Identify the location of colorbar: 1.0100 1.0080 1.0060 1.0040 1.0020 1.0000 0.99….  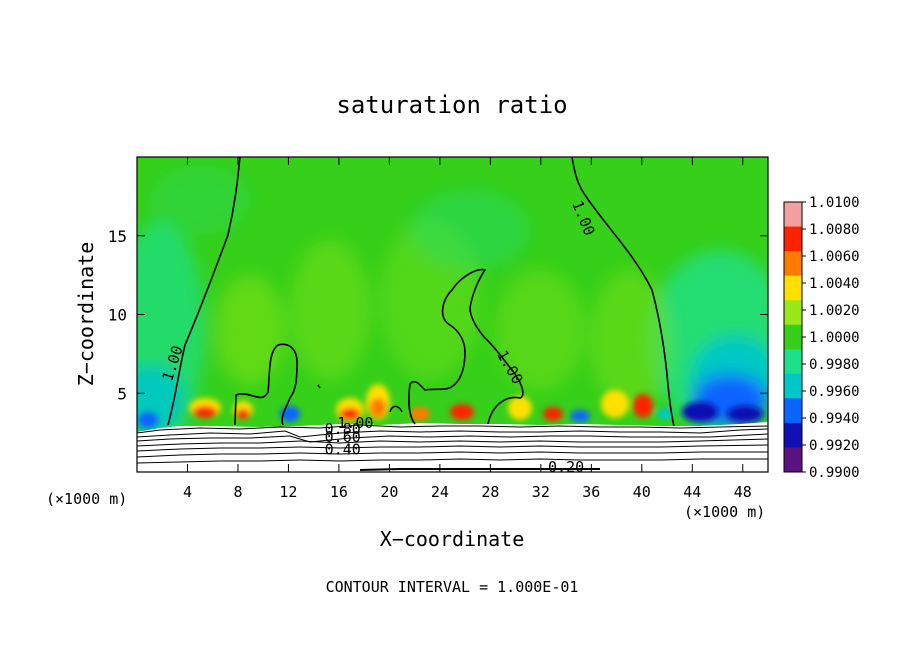
(821, 338).